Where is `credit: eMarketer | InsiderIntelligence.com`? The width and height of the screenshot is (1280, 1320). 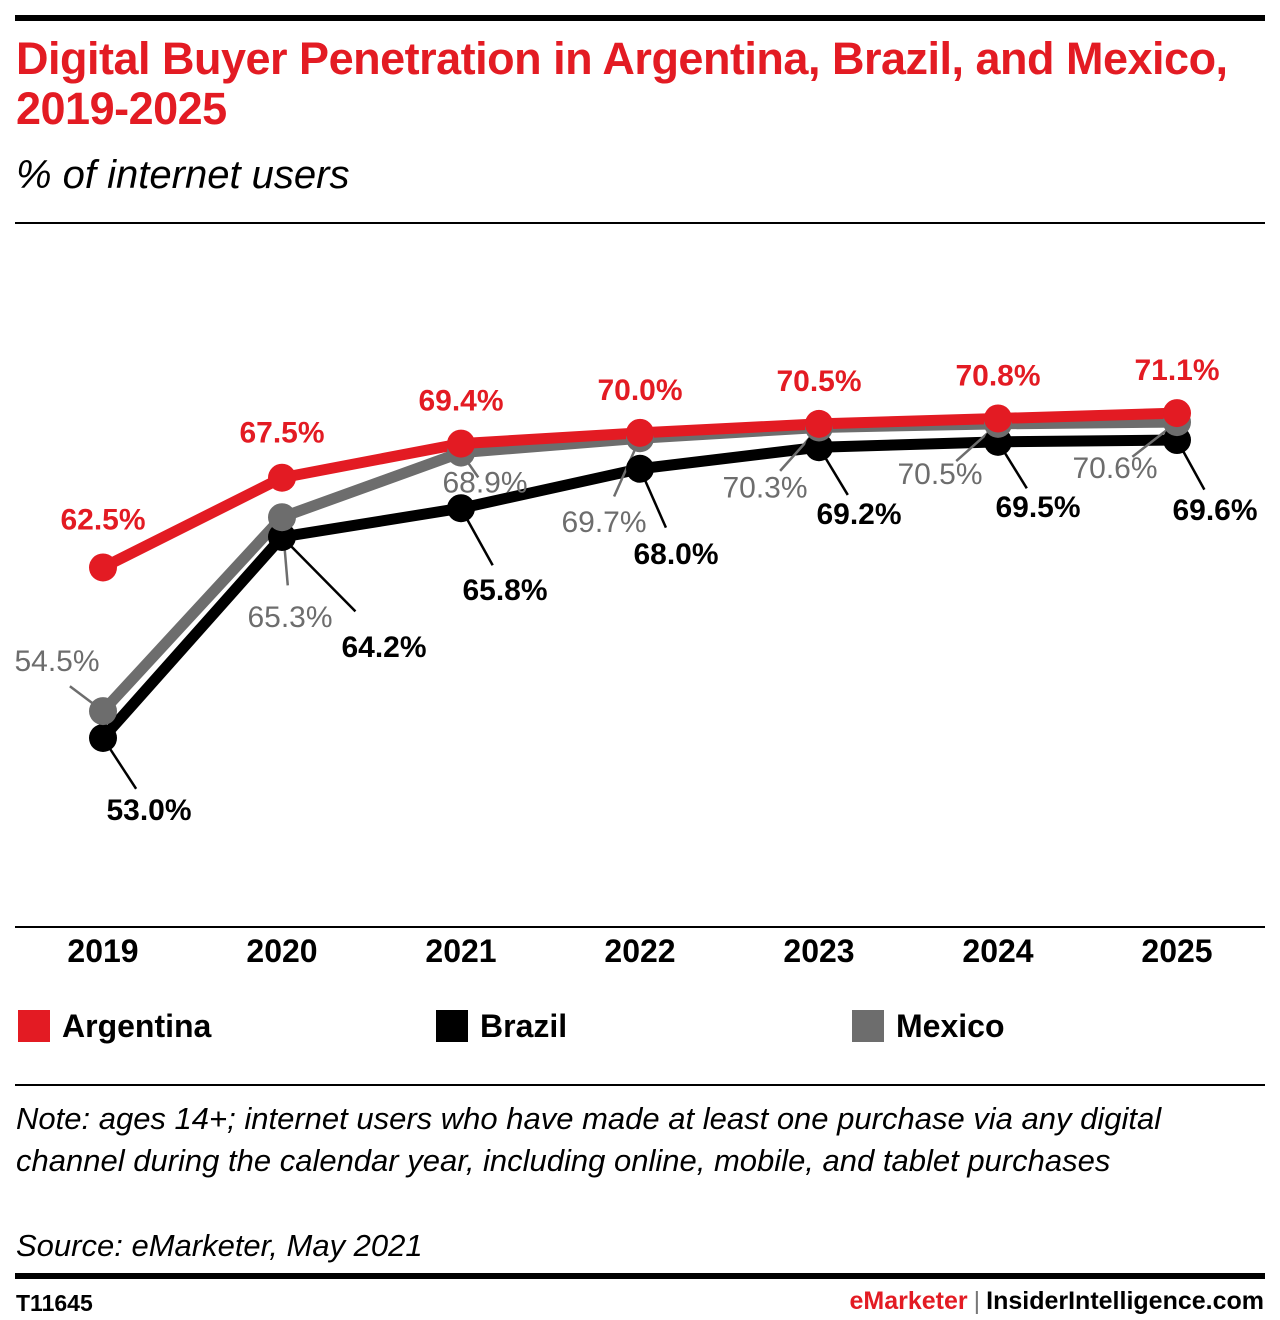 credit: eMarketer | InsiderIntelligence.com is located at coordinates (1057, 1301).